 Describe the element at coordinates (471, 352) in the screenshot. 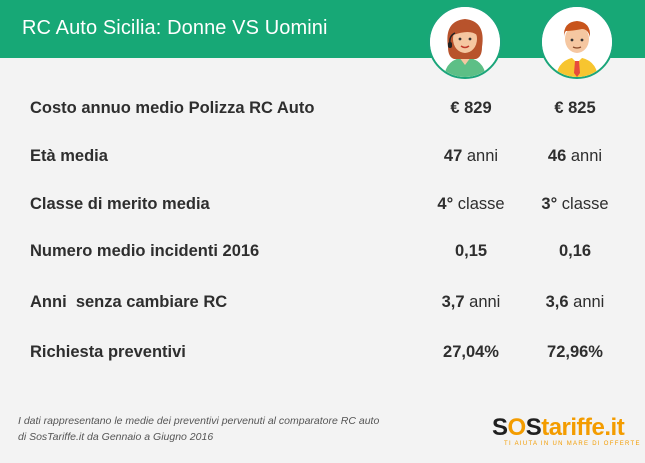

I see `women-value: 27,04%` at that location.